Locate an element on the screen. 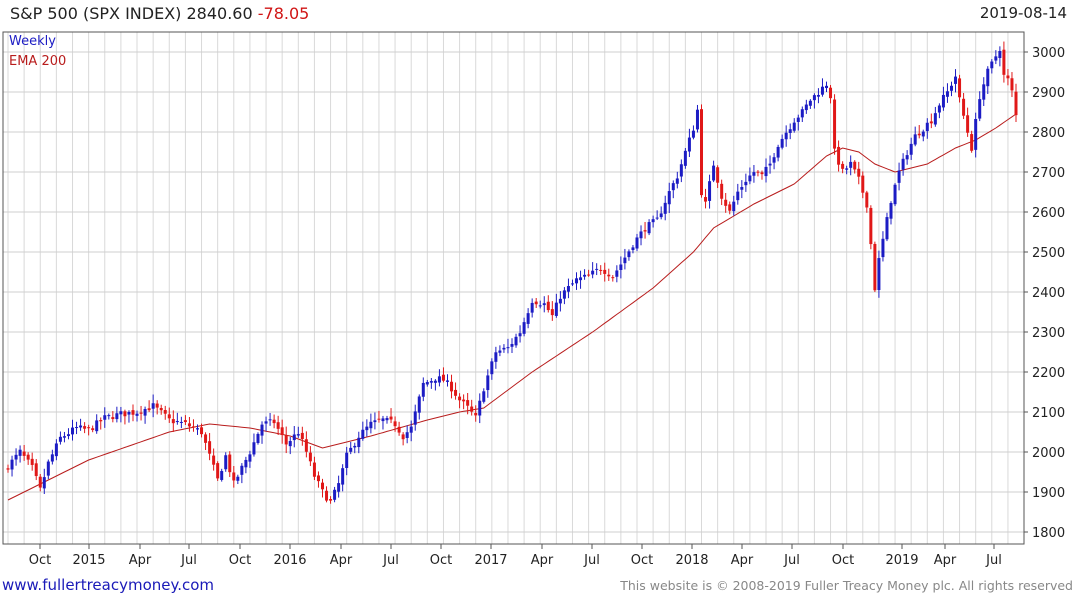  x-tick-label: Oct is located at coordinates (240, 560).